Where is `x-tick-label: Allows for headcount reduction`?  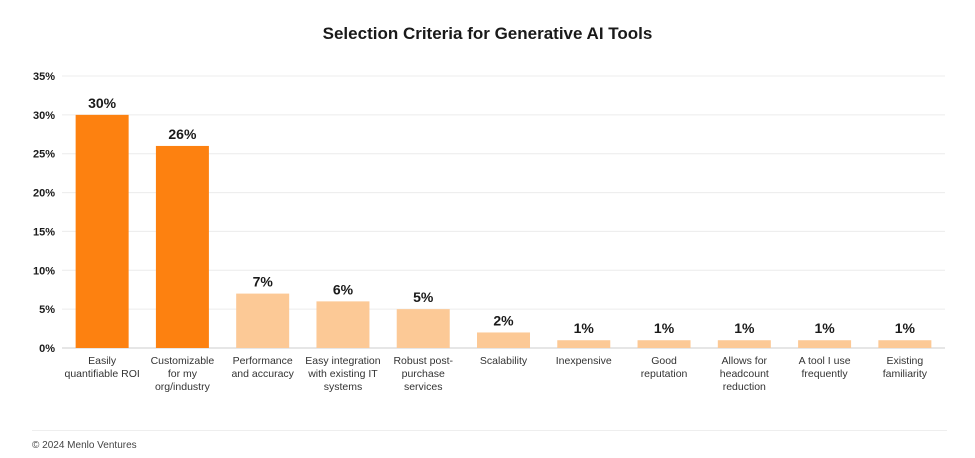 x-tick-label: Allows for headcount reduction is located at coordinates (744, 374).